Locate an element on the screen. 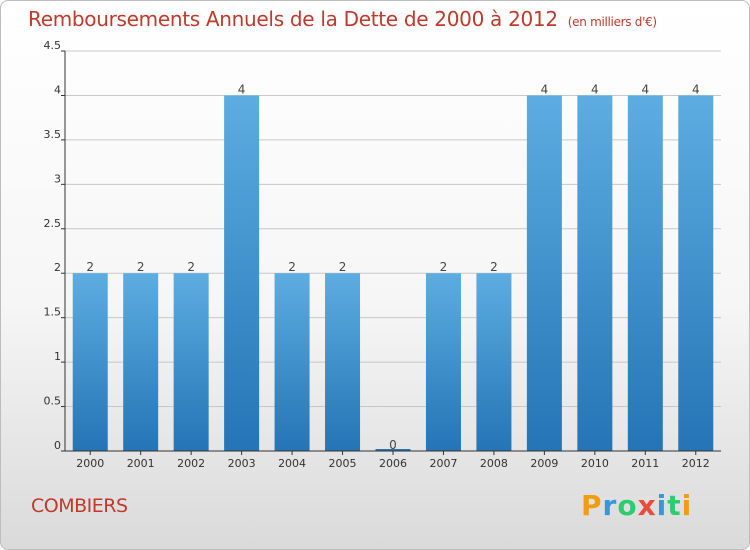  bar-2009 is located at coordinates (544, 273).